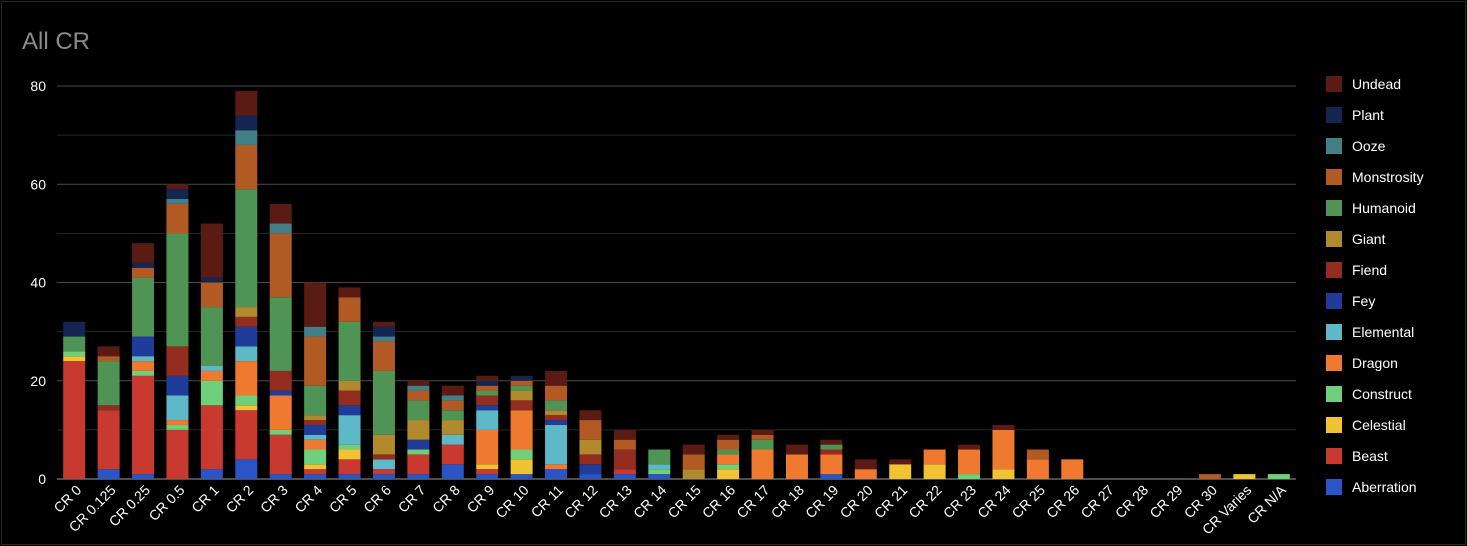 This screenshot has height=546, width=1467. I want to click on bar-segment-fey, so click(487, 408).